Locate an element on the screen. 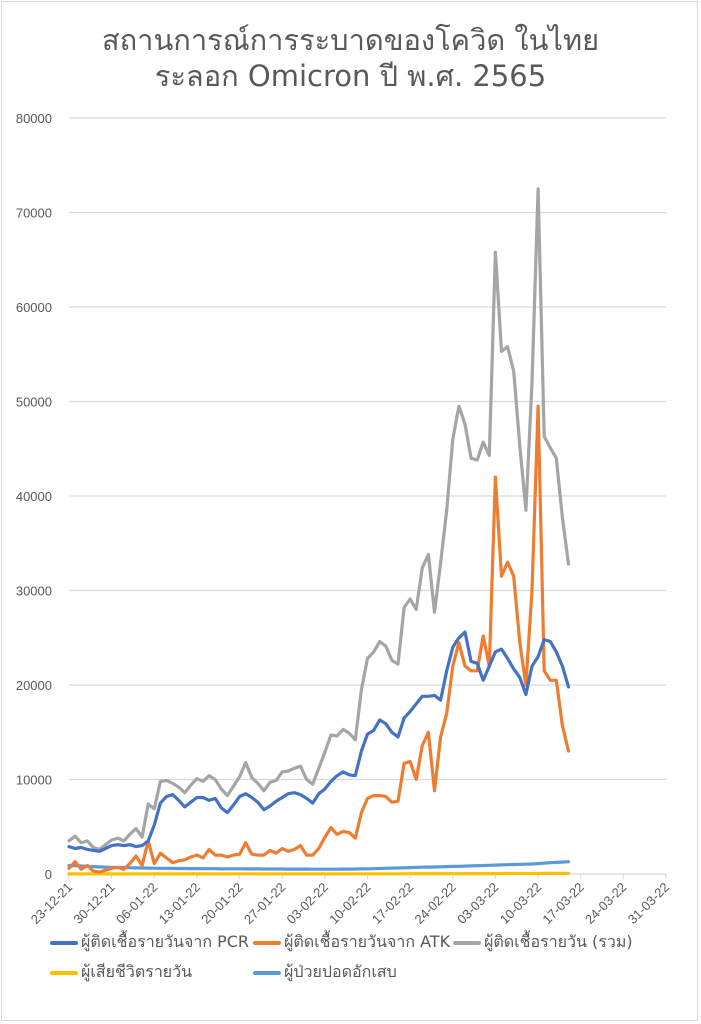  y-tick-label: 70000 is located at coordinates (34, 213).